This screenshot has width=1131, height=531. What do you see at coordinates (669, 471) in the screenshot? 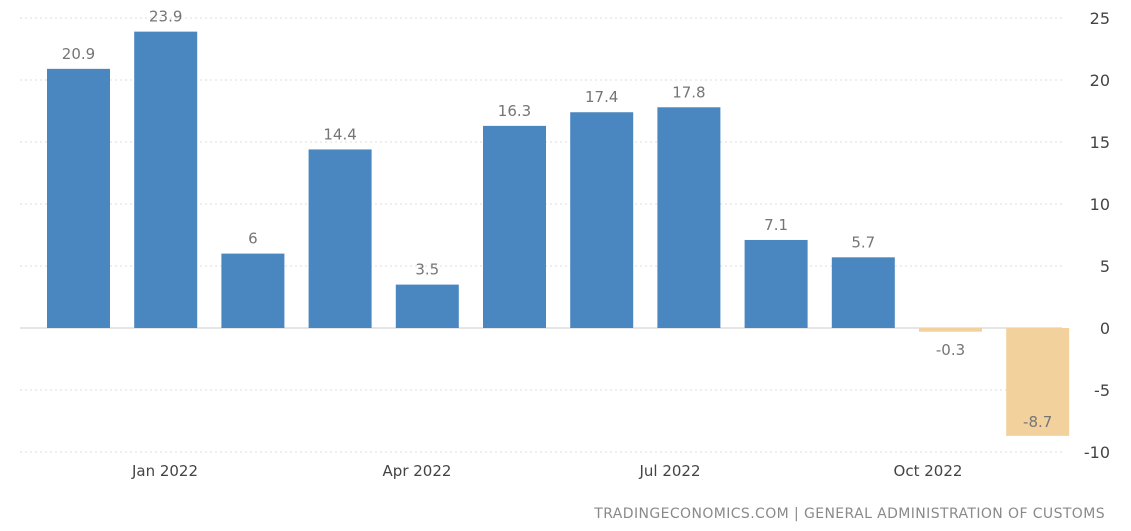
I see `x-tick-label: Jul 2022` at bounding box center [669, 471].